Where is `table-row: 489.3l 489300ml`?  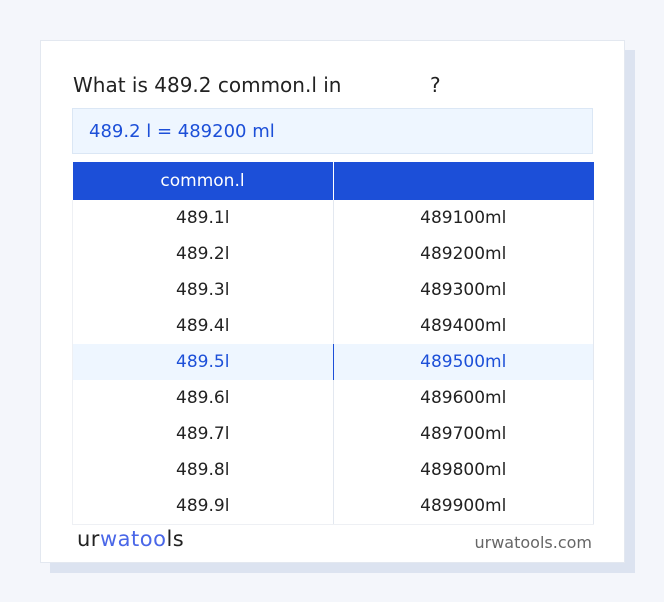 table-row: 489.3l 489300ml is located at coordinates (333, 290).